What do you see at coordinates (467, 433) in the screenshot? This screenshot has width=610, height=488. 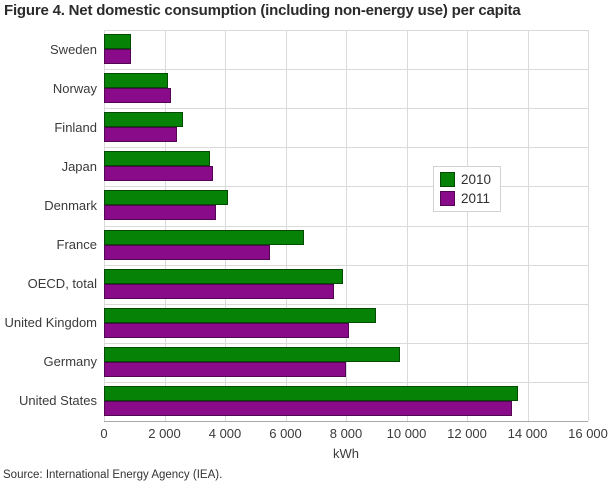 I see `x-tick-label: 12 000` at bounding box center [467, 433].